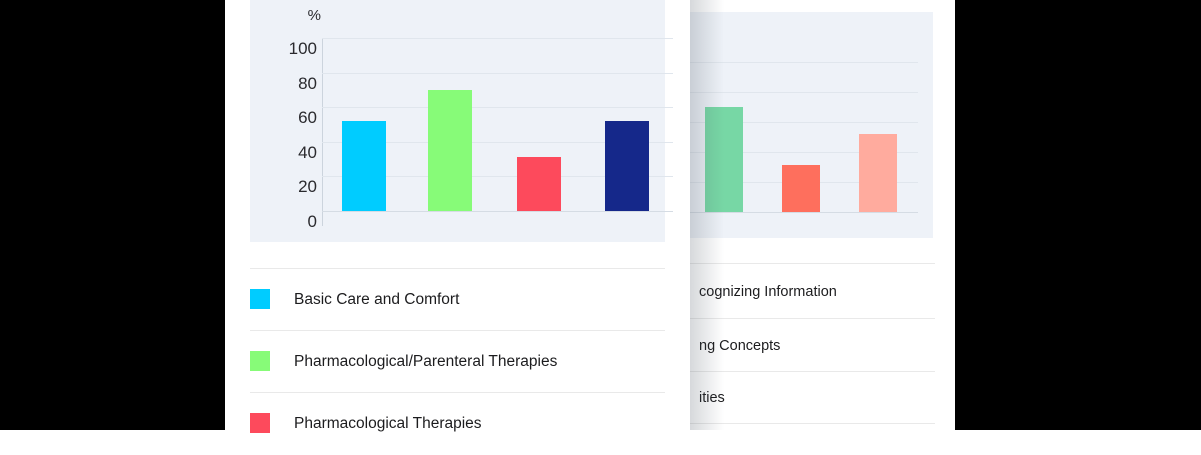 Image resolution: width=1201 pixels, height=455 pixels. I want to click on y-tick-label-60: 60, so click(307, 117).